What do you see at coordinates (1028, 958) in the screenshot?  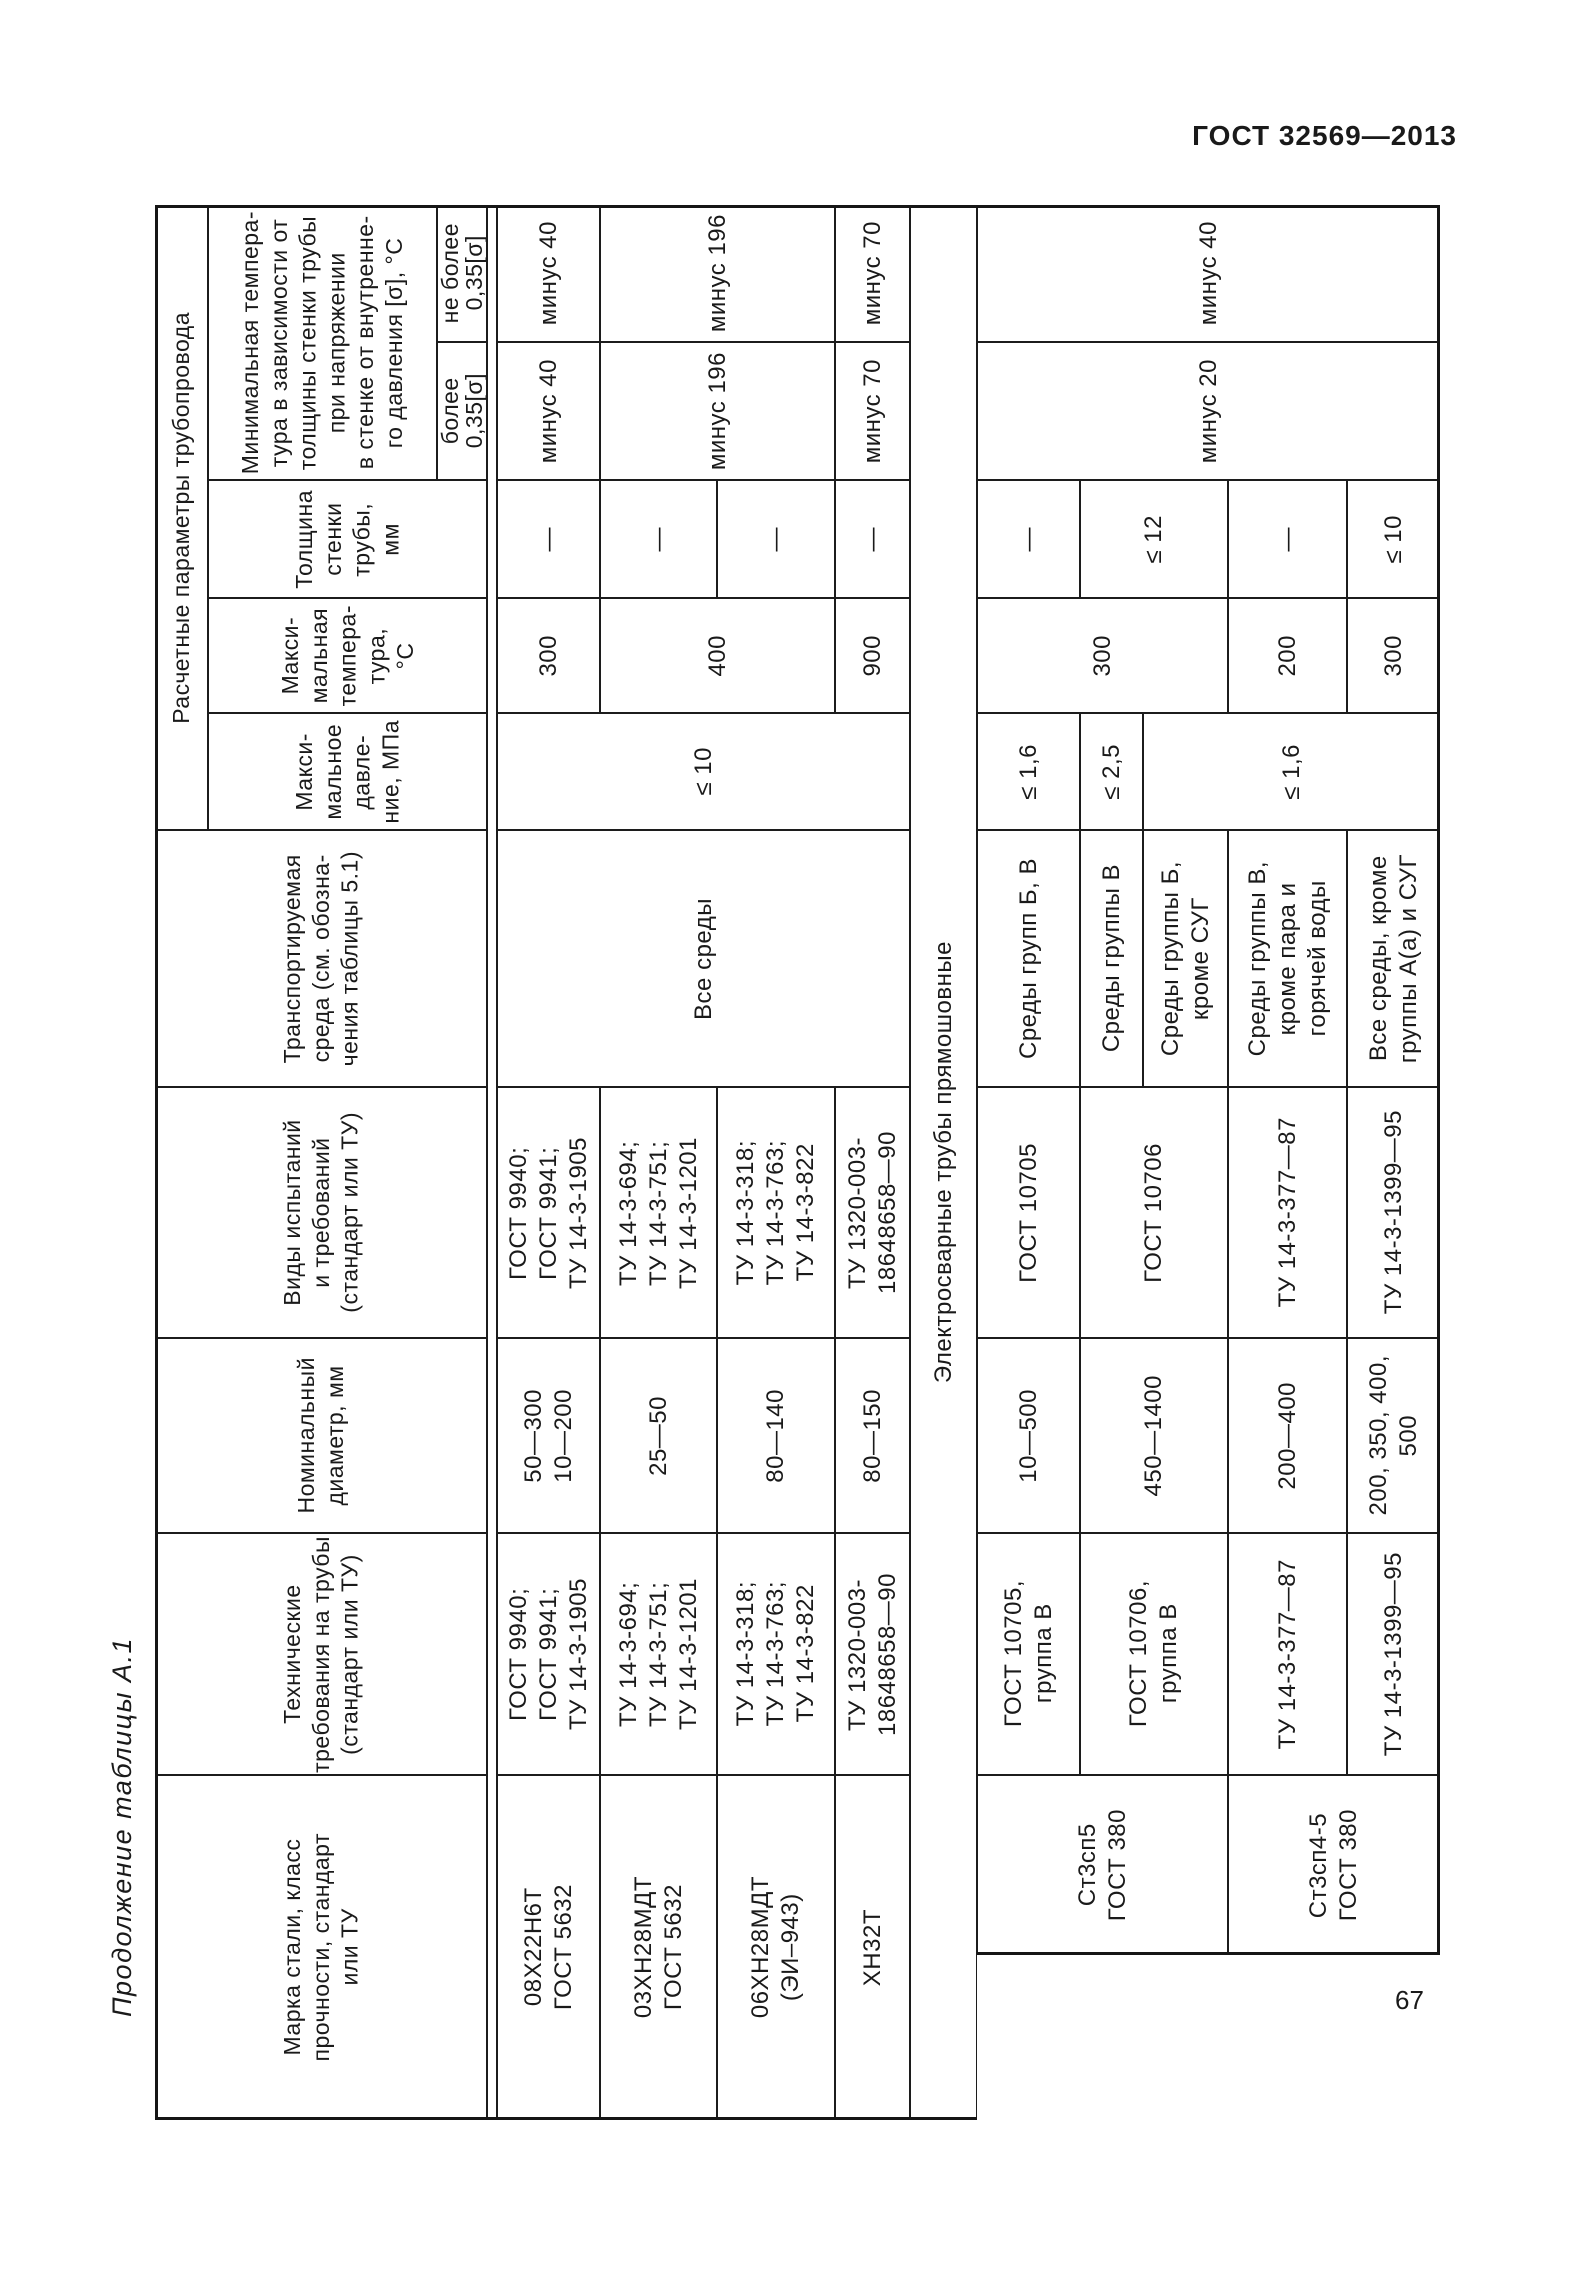 I see `cell-b5-media: Среды групп Б, В` at bounding box center [1028, 958].